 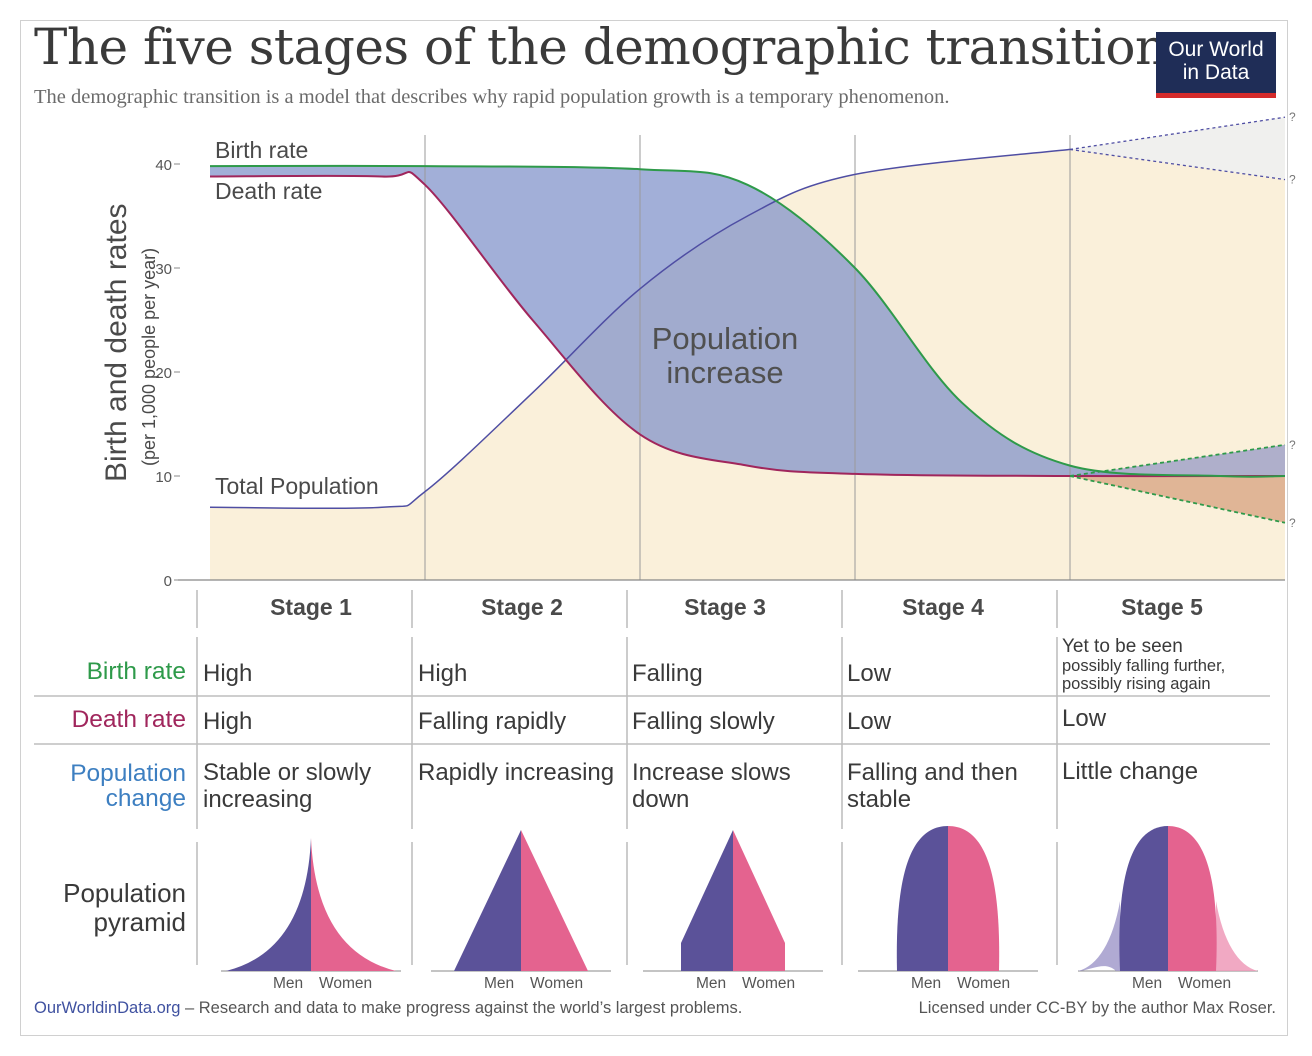 What do you see at coordinates (1084, 718) in the screenshot?
I see `death-rate-stage-5: Low` at bounding box center [1084, 718].